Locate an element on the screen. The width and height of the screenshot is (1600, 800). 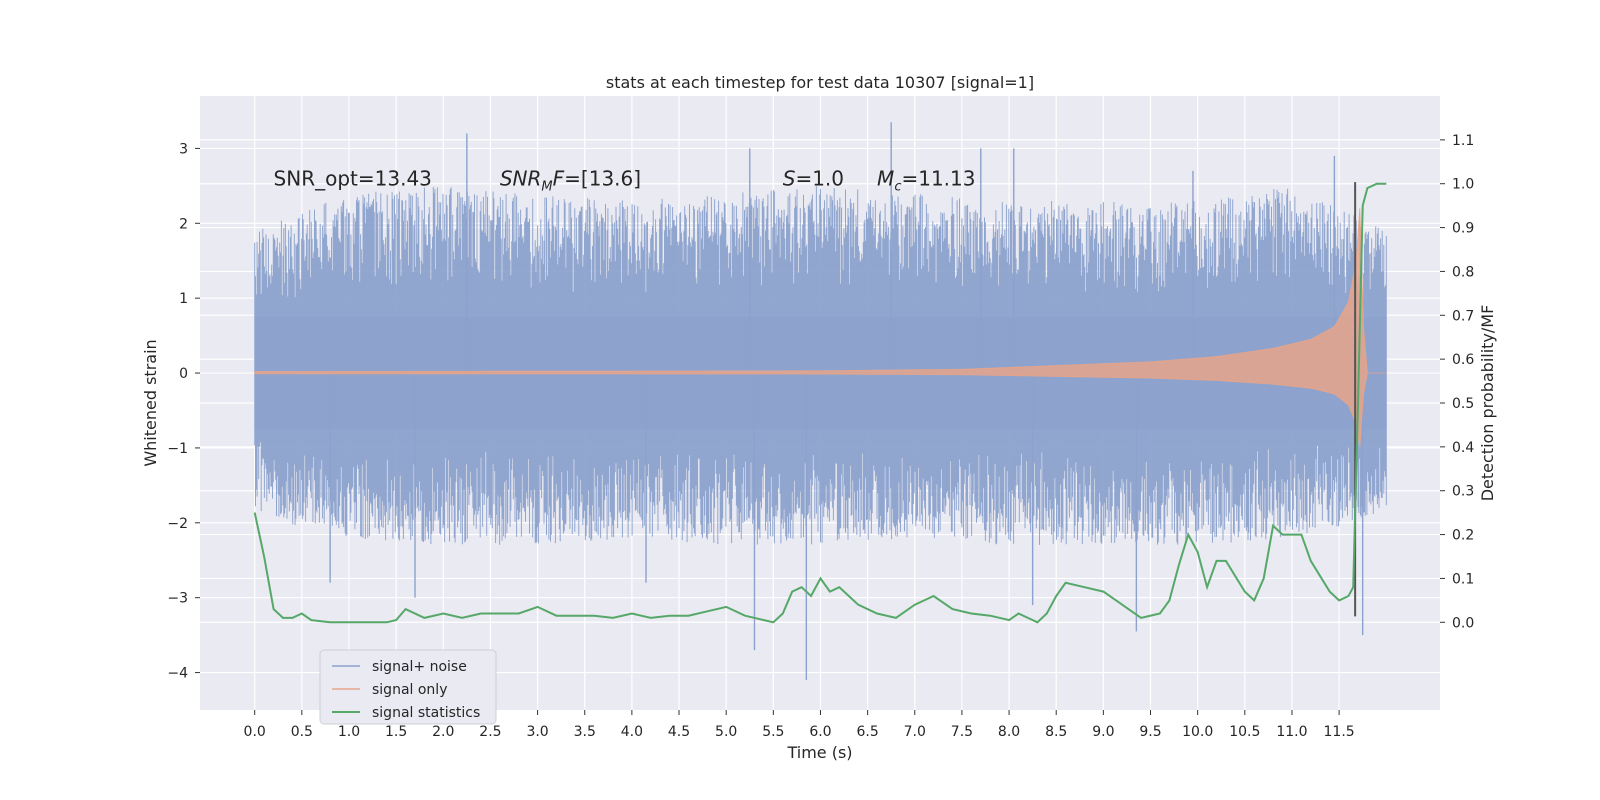
legend-label: signal only is located at coordinates (409, 690).